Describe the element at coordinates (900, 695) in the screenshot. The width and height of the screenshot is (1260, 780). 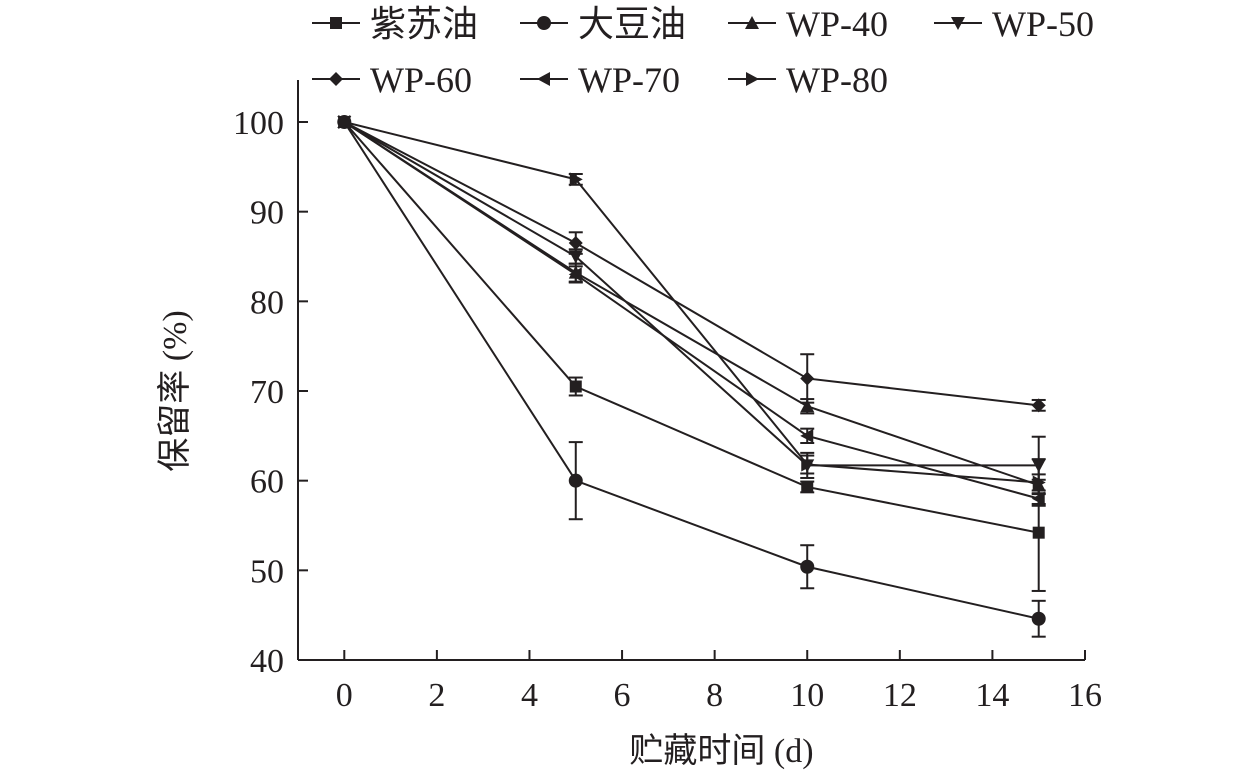
I see `x-tick-label: 12` at that location.